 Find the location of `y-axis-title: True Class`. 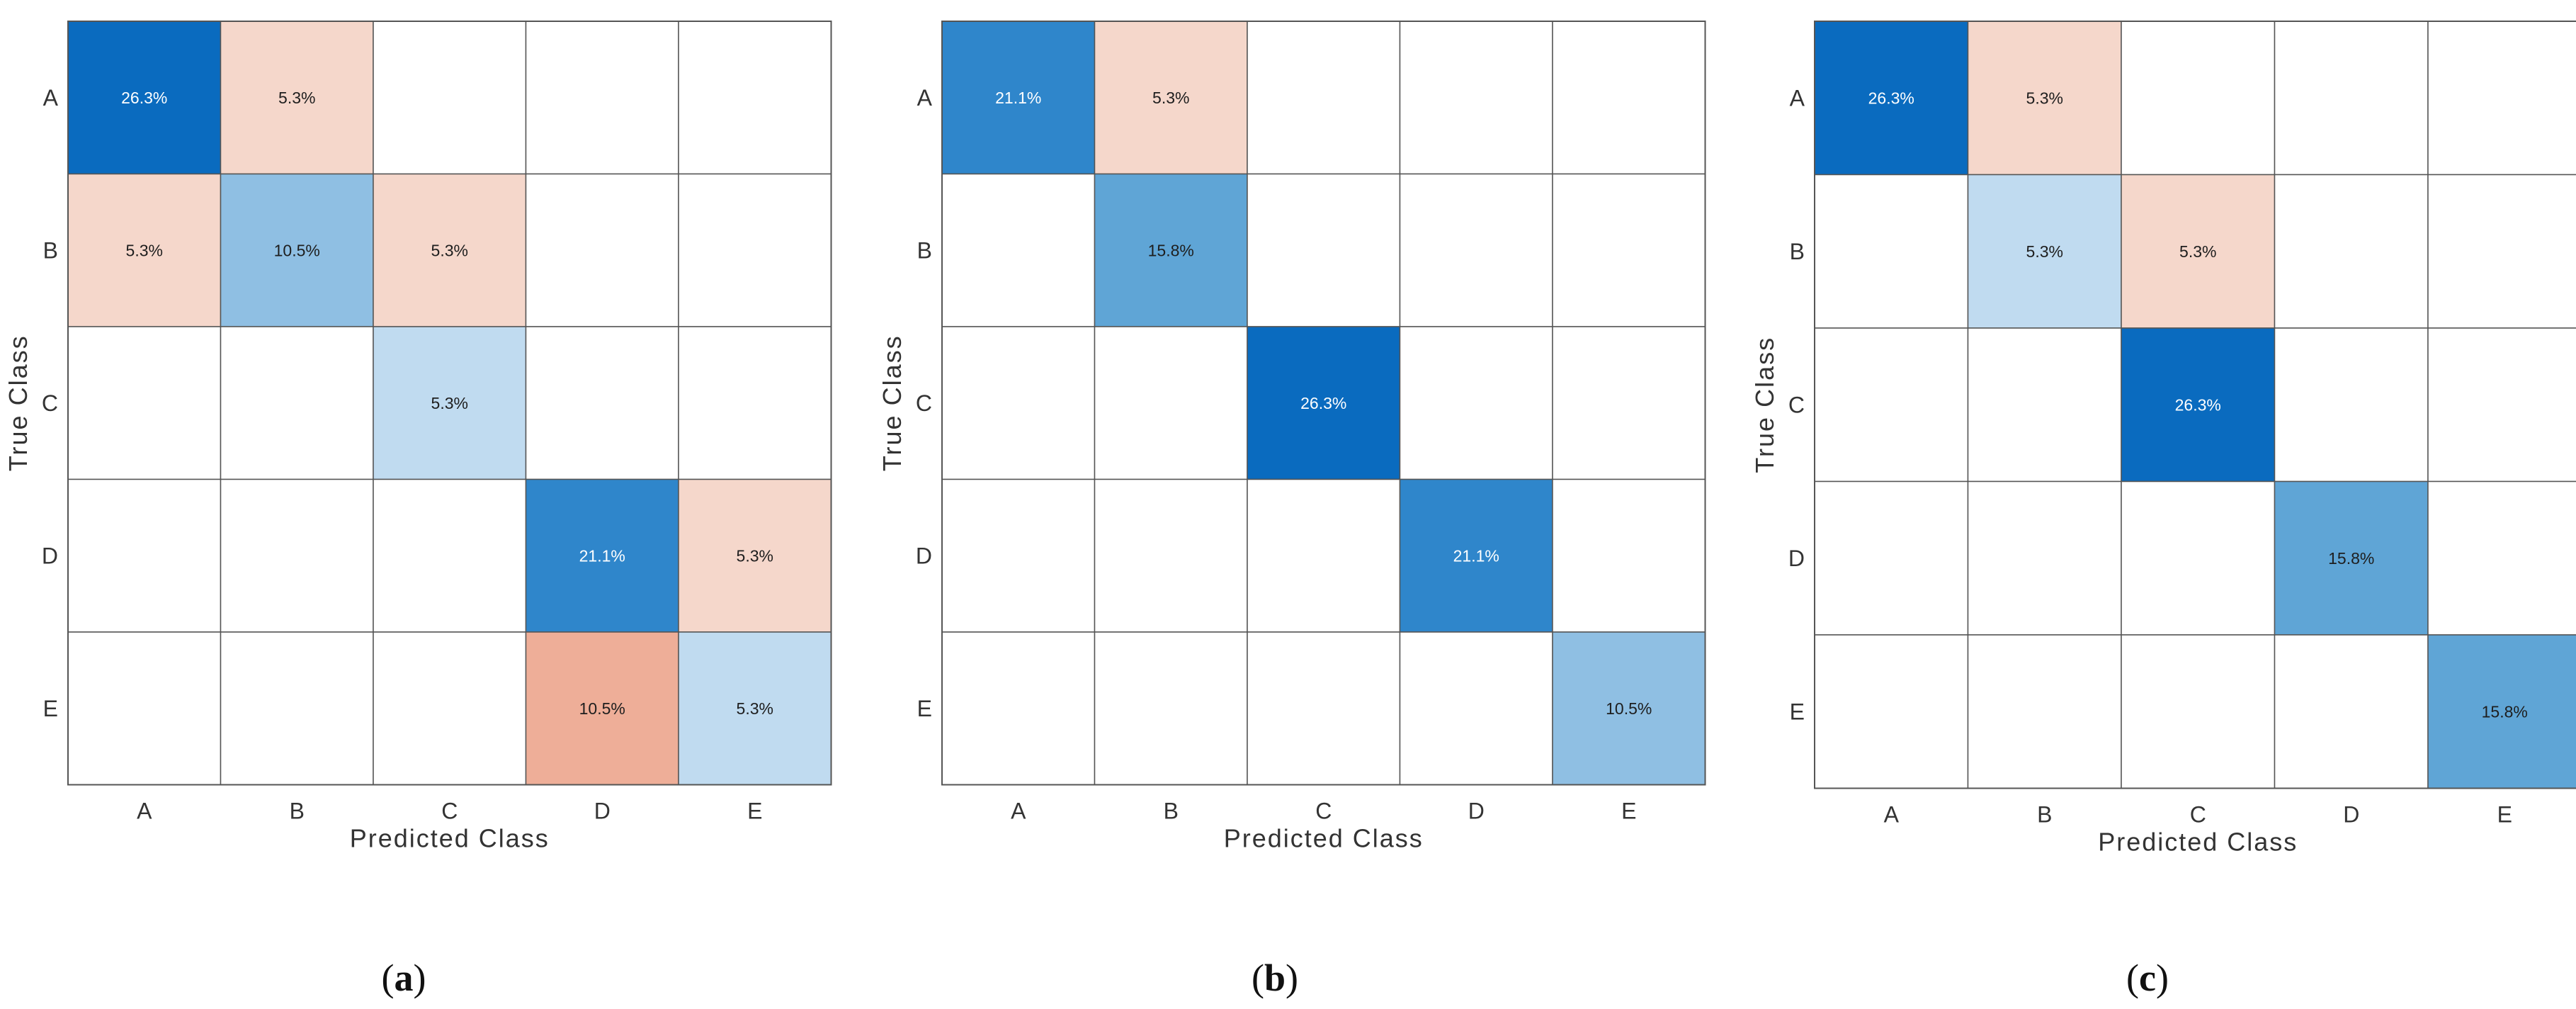

y-axis-title: True Class is located at coordinates (1764, 405).